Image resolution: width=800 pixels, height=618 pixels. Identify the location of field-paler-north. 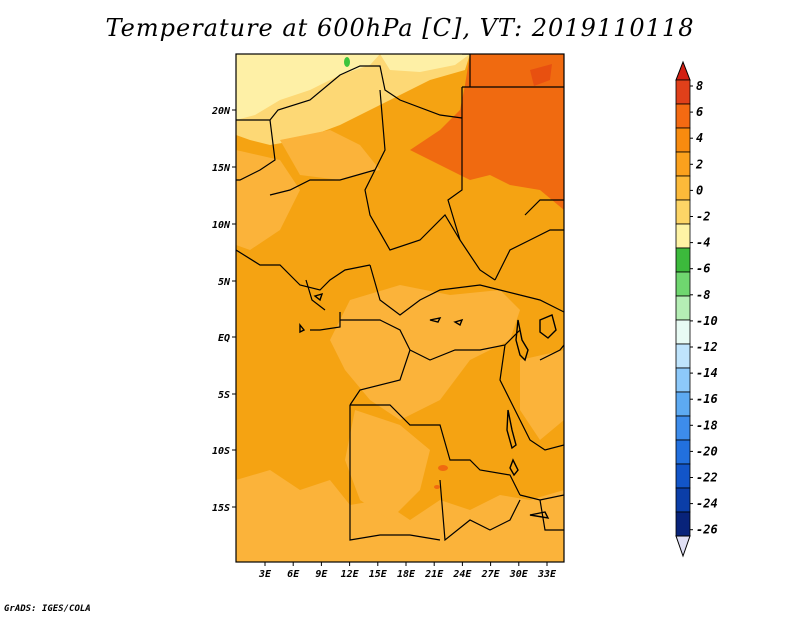
(308, 87).